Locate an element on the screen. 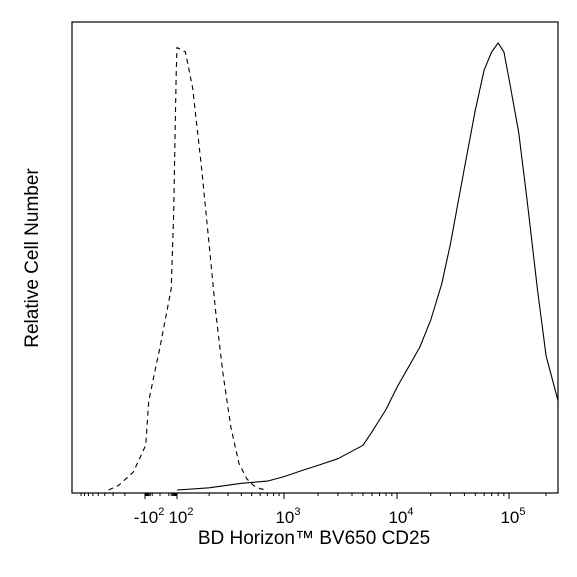 The height and width of the screenshot is (577, 577). x-tick-label: 10⁴ is located at coordinates (400, 516).